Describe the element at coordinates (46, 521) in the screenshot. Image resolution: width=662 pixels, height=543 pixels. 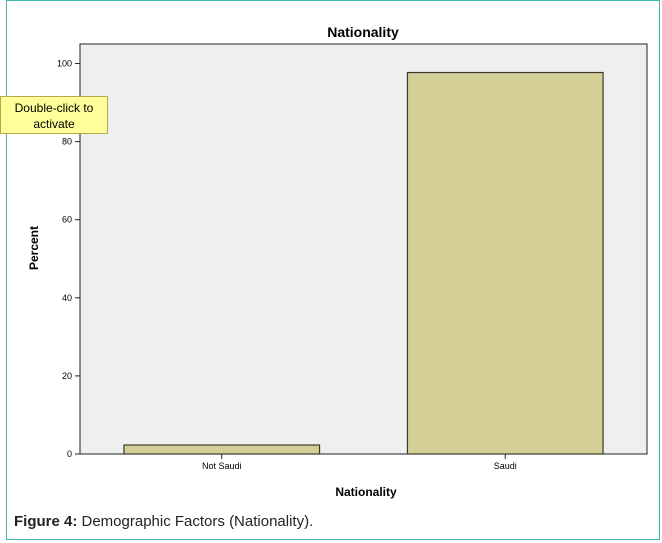
I see `caption-label: Figure 4:` at that location.